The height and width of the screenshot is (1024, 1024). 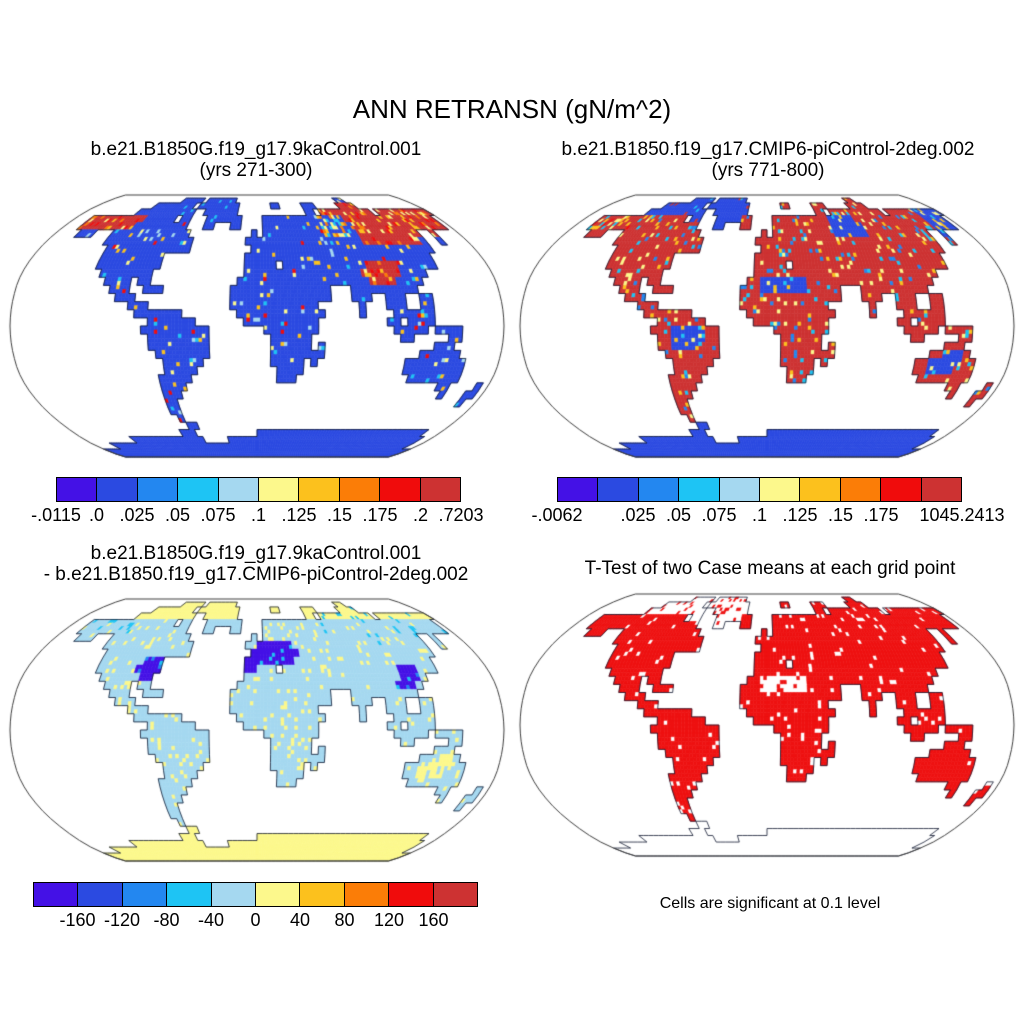 What do you see at coordinates (96, 515) in the screenshot?
I see `colorbar-tick-label: .0` at bounding box center [96, 515].